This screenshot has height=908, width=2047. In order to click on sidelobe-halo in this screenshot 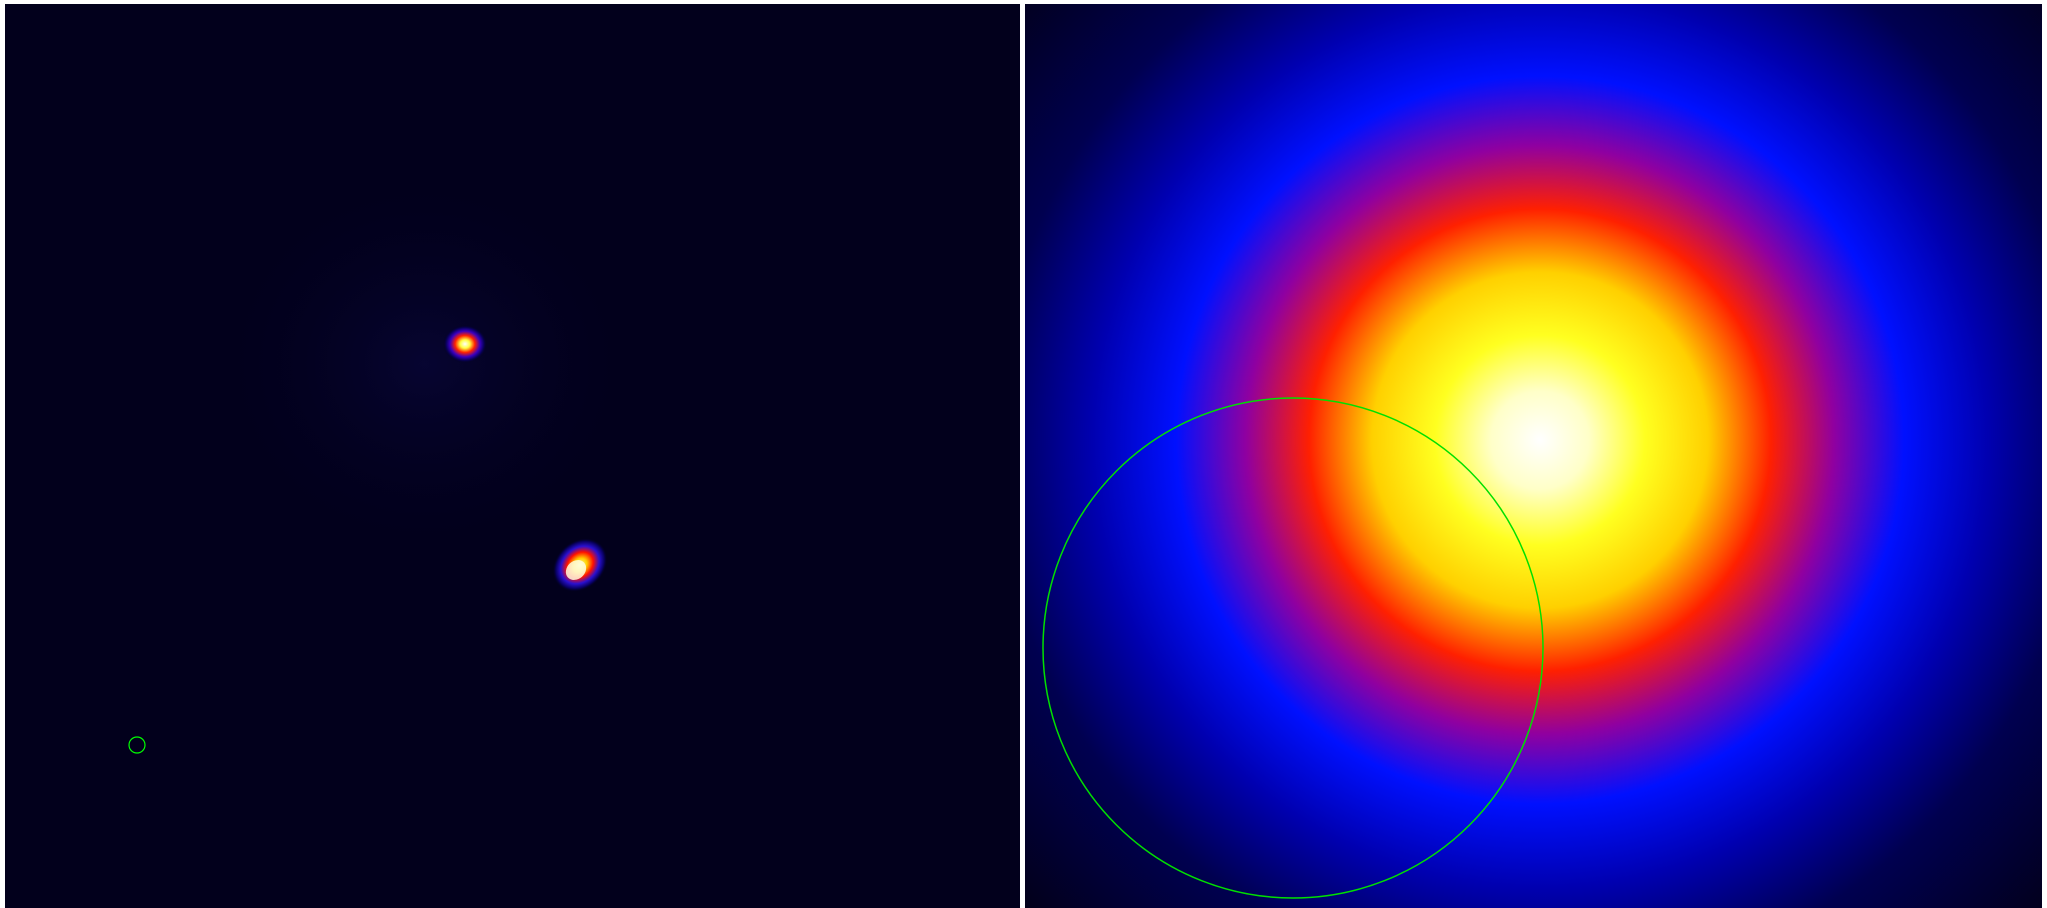, I will do `click(425, 364)`.